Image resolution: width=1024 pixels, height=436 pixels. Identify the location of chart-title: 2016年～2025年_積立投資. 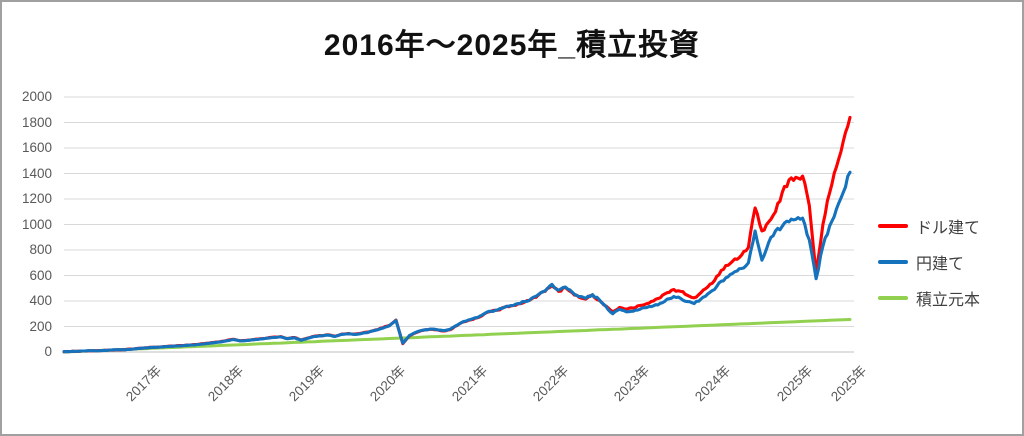
(512, 45).